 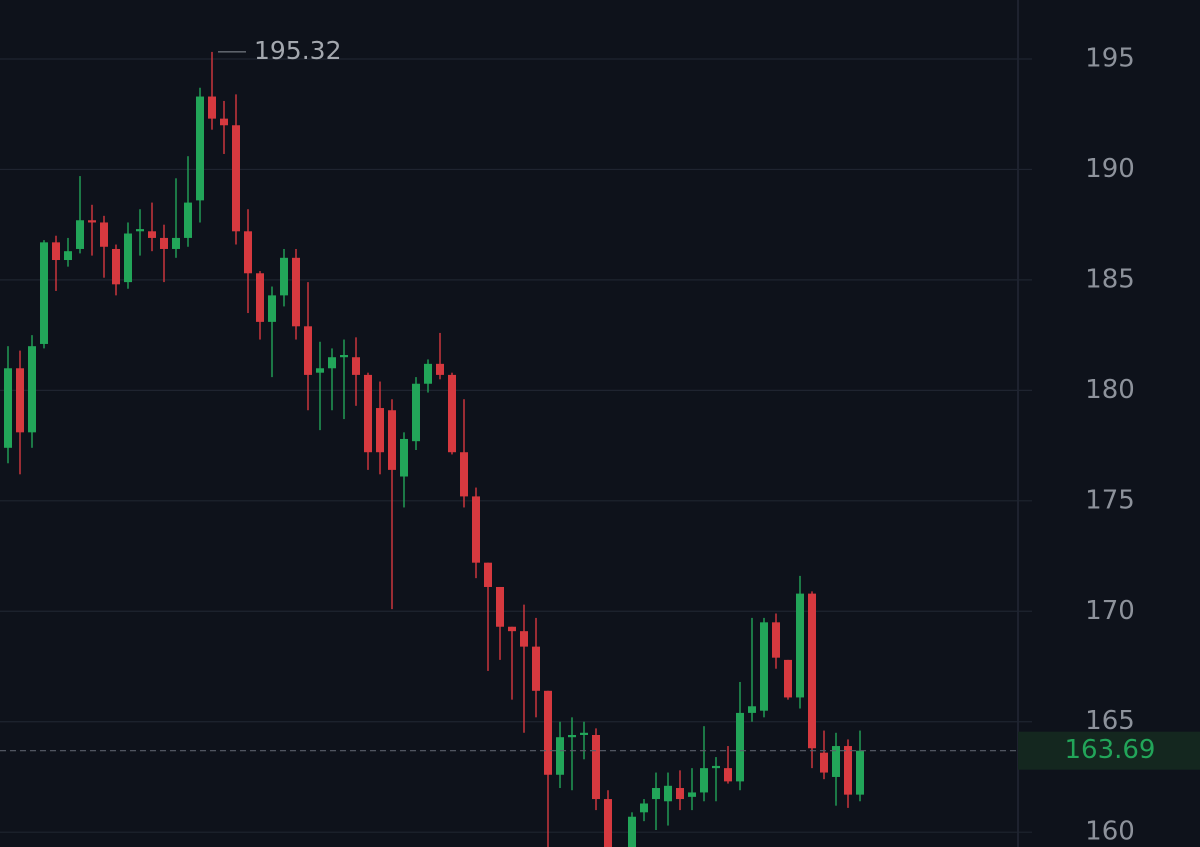 I want to click on y-tick-label: 170, so click(x=1110, y=611).